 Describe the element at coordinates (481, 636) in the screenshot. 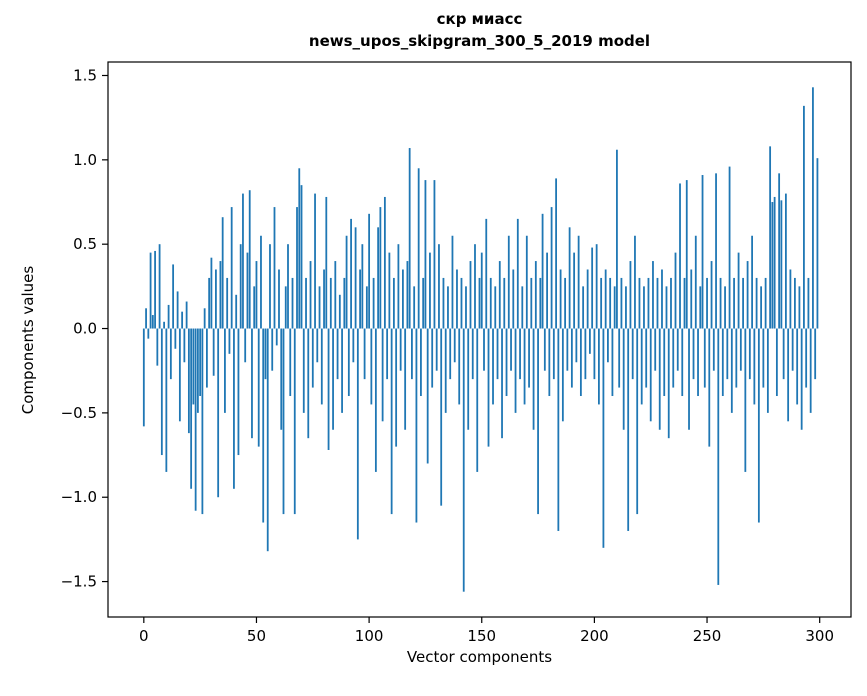

I see `x-tick-label: 150` at that location.